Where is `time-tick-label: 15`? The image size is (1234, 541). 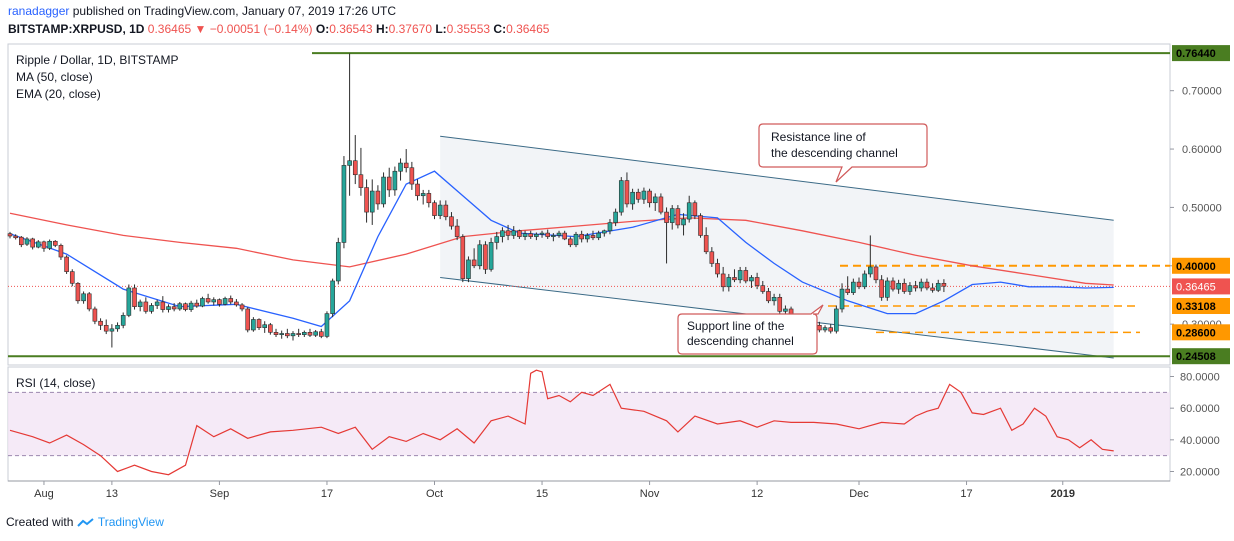
time-tick-label: 15 is located at coordinates (542, 494).